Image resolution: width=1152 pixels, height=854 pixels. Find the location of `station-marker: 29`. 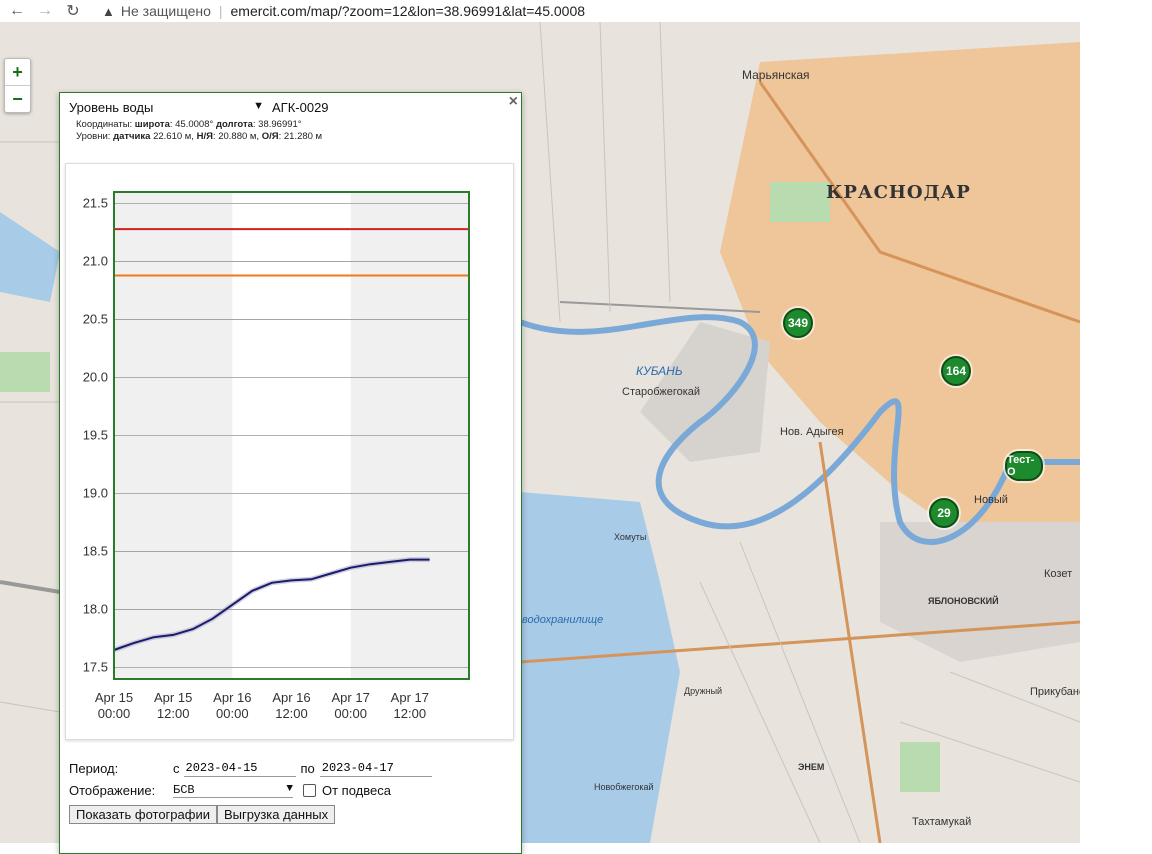

station-marker: 29 is located at coordinates (944, 513).